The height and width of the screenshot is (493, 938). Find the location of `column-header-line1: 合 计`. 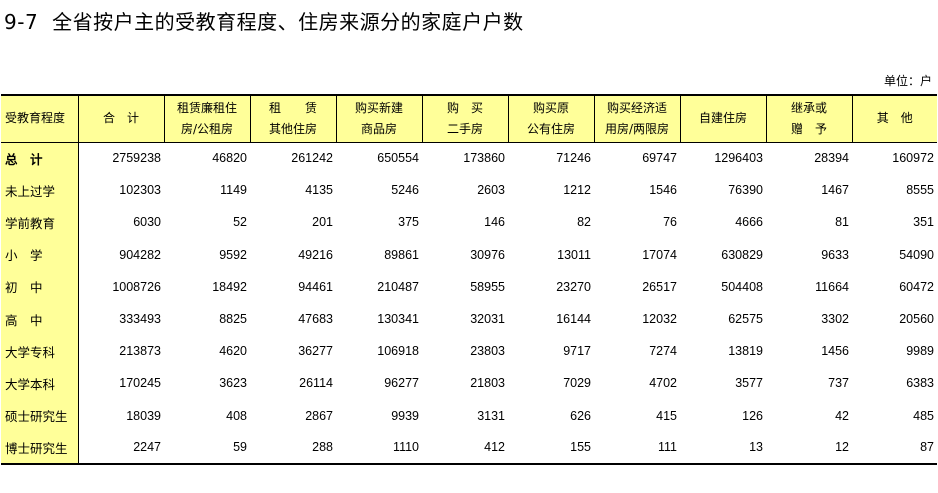

column-header-line1: 合 计 is located at coordinates (120, 118).